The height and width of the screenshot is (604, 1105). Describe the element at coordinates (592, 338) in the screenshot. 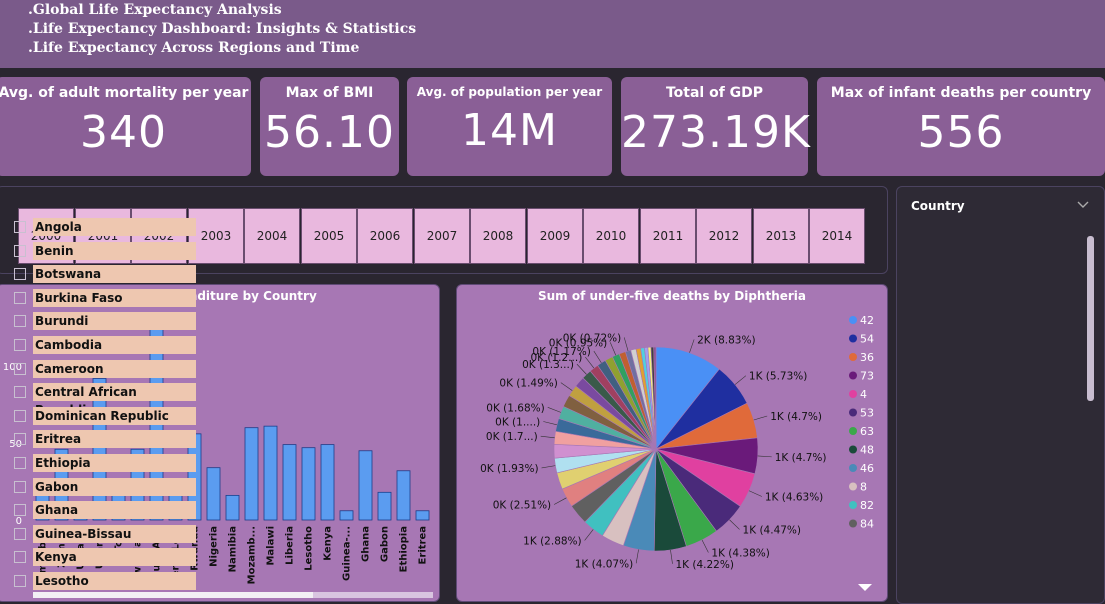

I see `slice-label: 0K (0.72%)` at that location.